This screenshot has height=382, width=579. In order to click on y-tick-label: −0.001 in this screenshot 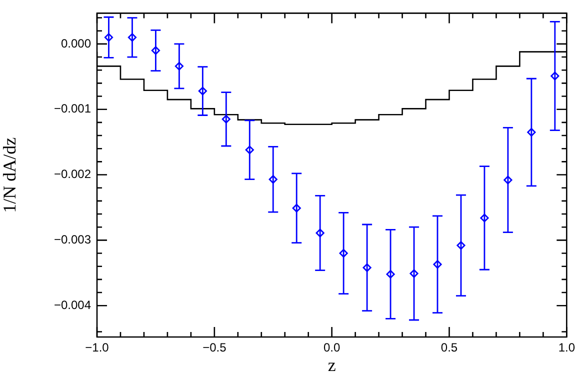, I will do `click(73, 109)`.